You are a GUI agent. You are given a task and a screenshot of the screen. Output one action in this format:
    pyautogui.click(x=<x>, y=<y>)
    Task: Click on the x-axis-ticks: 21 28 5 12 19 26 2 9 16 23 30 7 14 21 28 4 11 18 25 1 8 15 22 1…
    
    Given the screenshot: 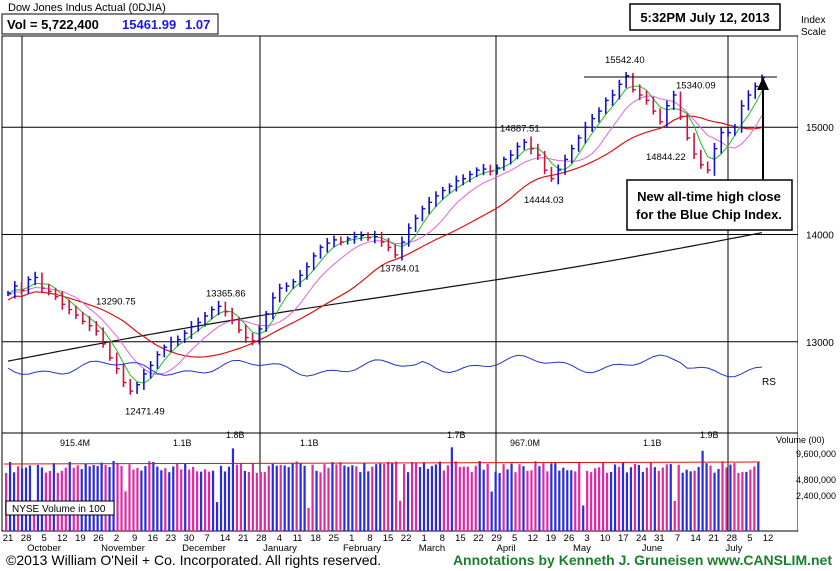 What is the action you would take?
    pyautogui.click(x=388, y=538)
    